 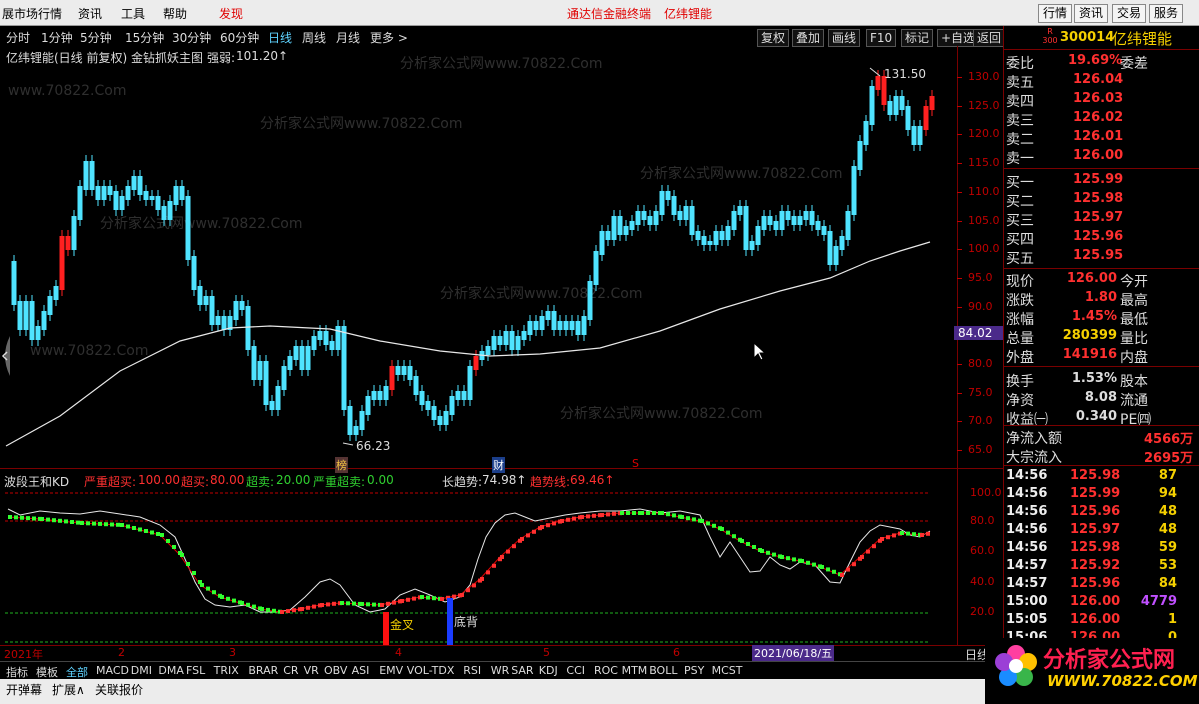 What do you see at coordinates (1172, 637) in the screenshot?
I see `tick-volume: 0` at bounding box center [1172, 637].